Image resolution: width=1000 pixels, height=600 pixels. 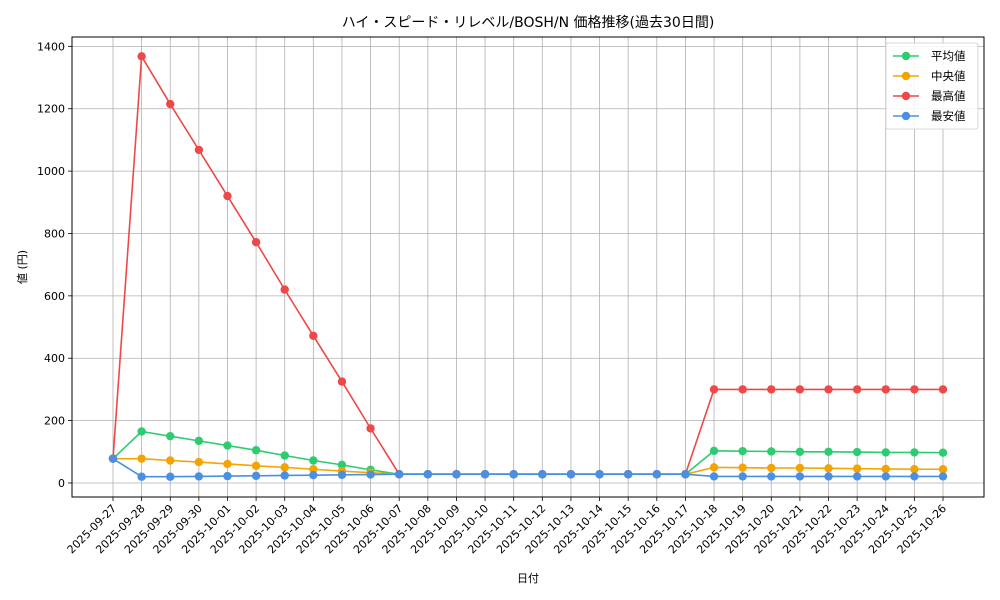 I want to click on y-tick-label: 1000, so click(x=51, y=171).